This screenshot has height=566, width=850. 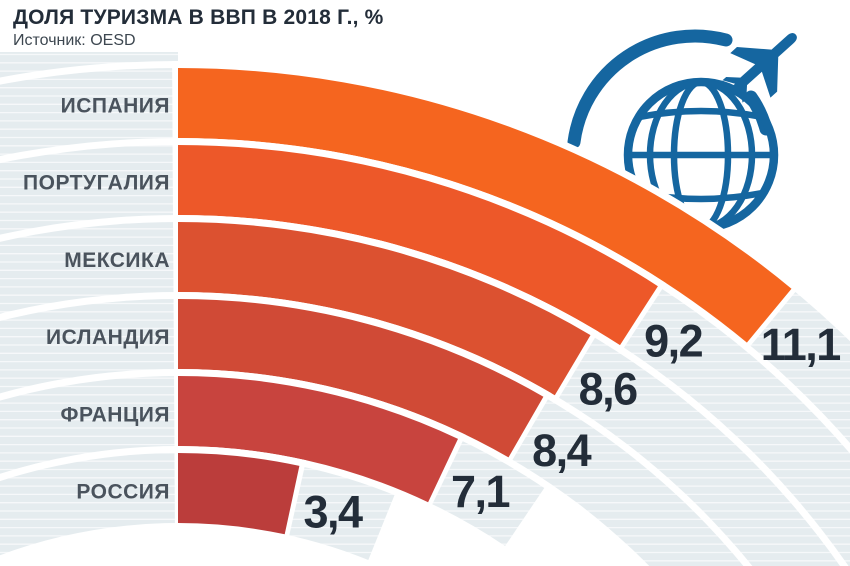 I want to click on background-ring, so click(x=89, y=65).